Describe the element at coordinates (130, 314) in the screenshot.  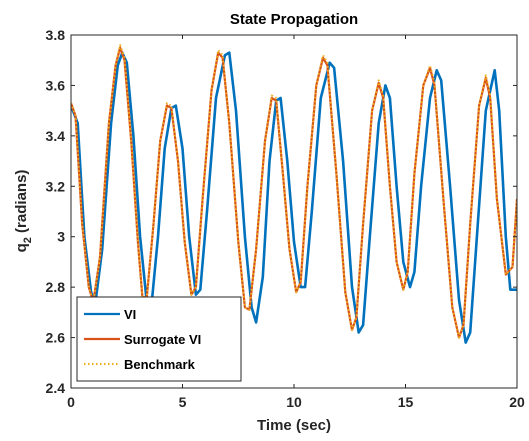
I see `legend-label-vi: VI` at that location.